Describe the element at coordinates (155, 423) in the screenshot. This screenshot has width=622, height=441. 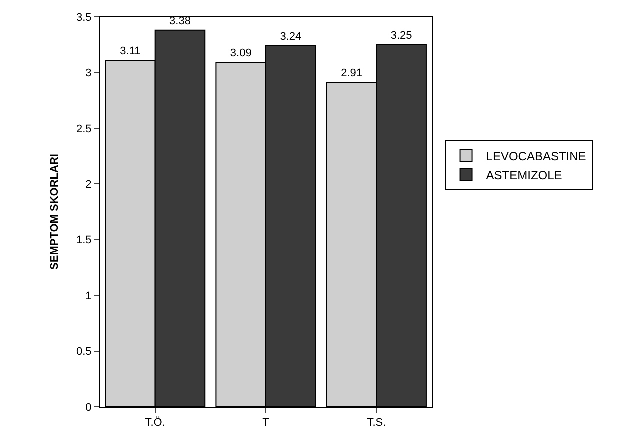
I see `x-tick-label: T.Ö.` at that location.